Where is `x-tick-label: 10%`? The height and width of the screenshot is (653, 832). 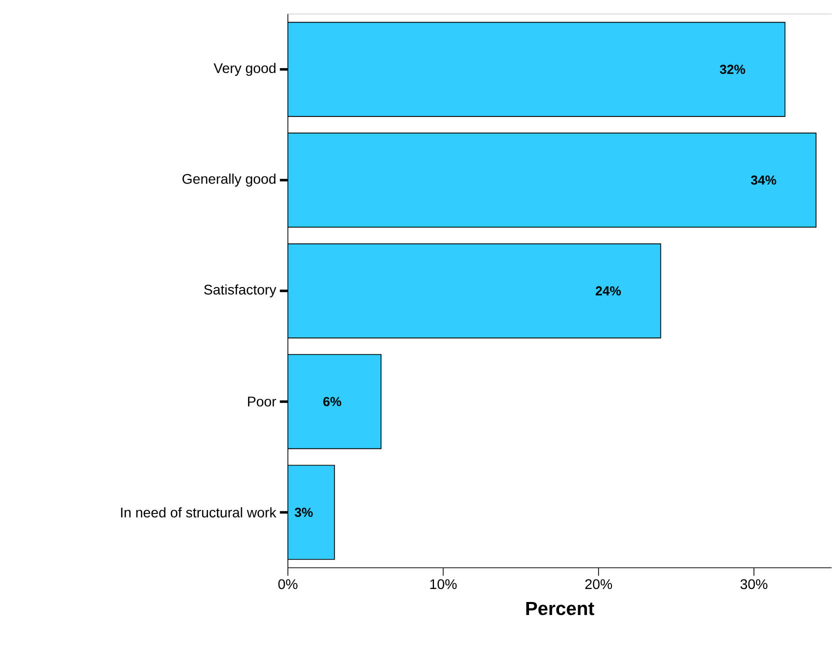
x-tick-label: 10% is located at coordinates (443, 584).